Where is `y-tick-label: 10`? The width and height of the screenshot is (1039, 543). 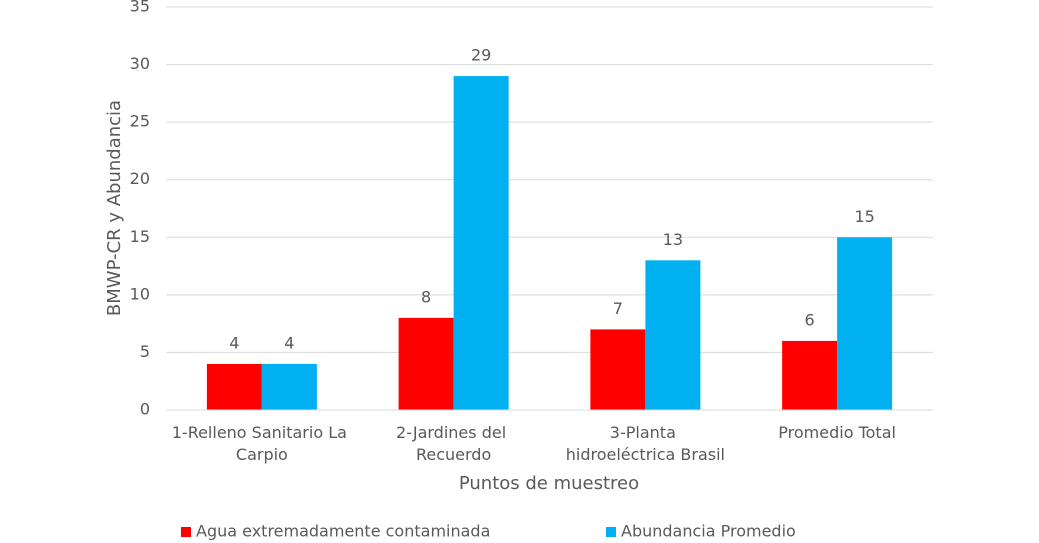
y-tick-label: 10 is located at coordinates (140, 293).